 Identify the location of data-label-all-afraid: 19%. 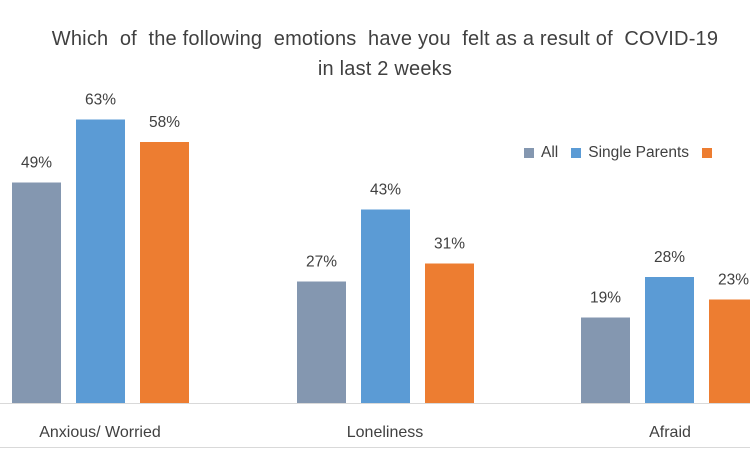
(605, 298).